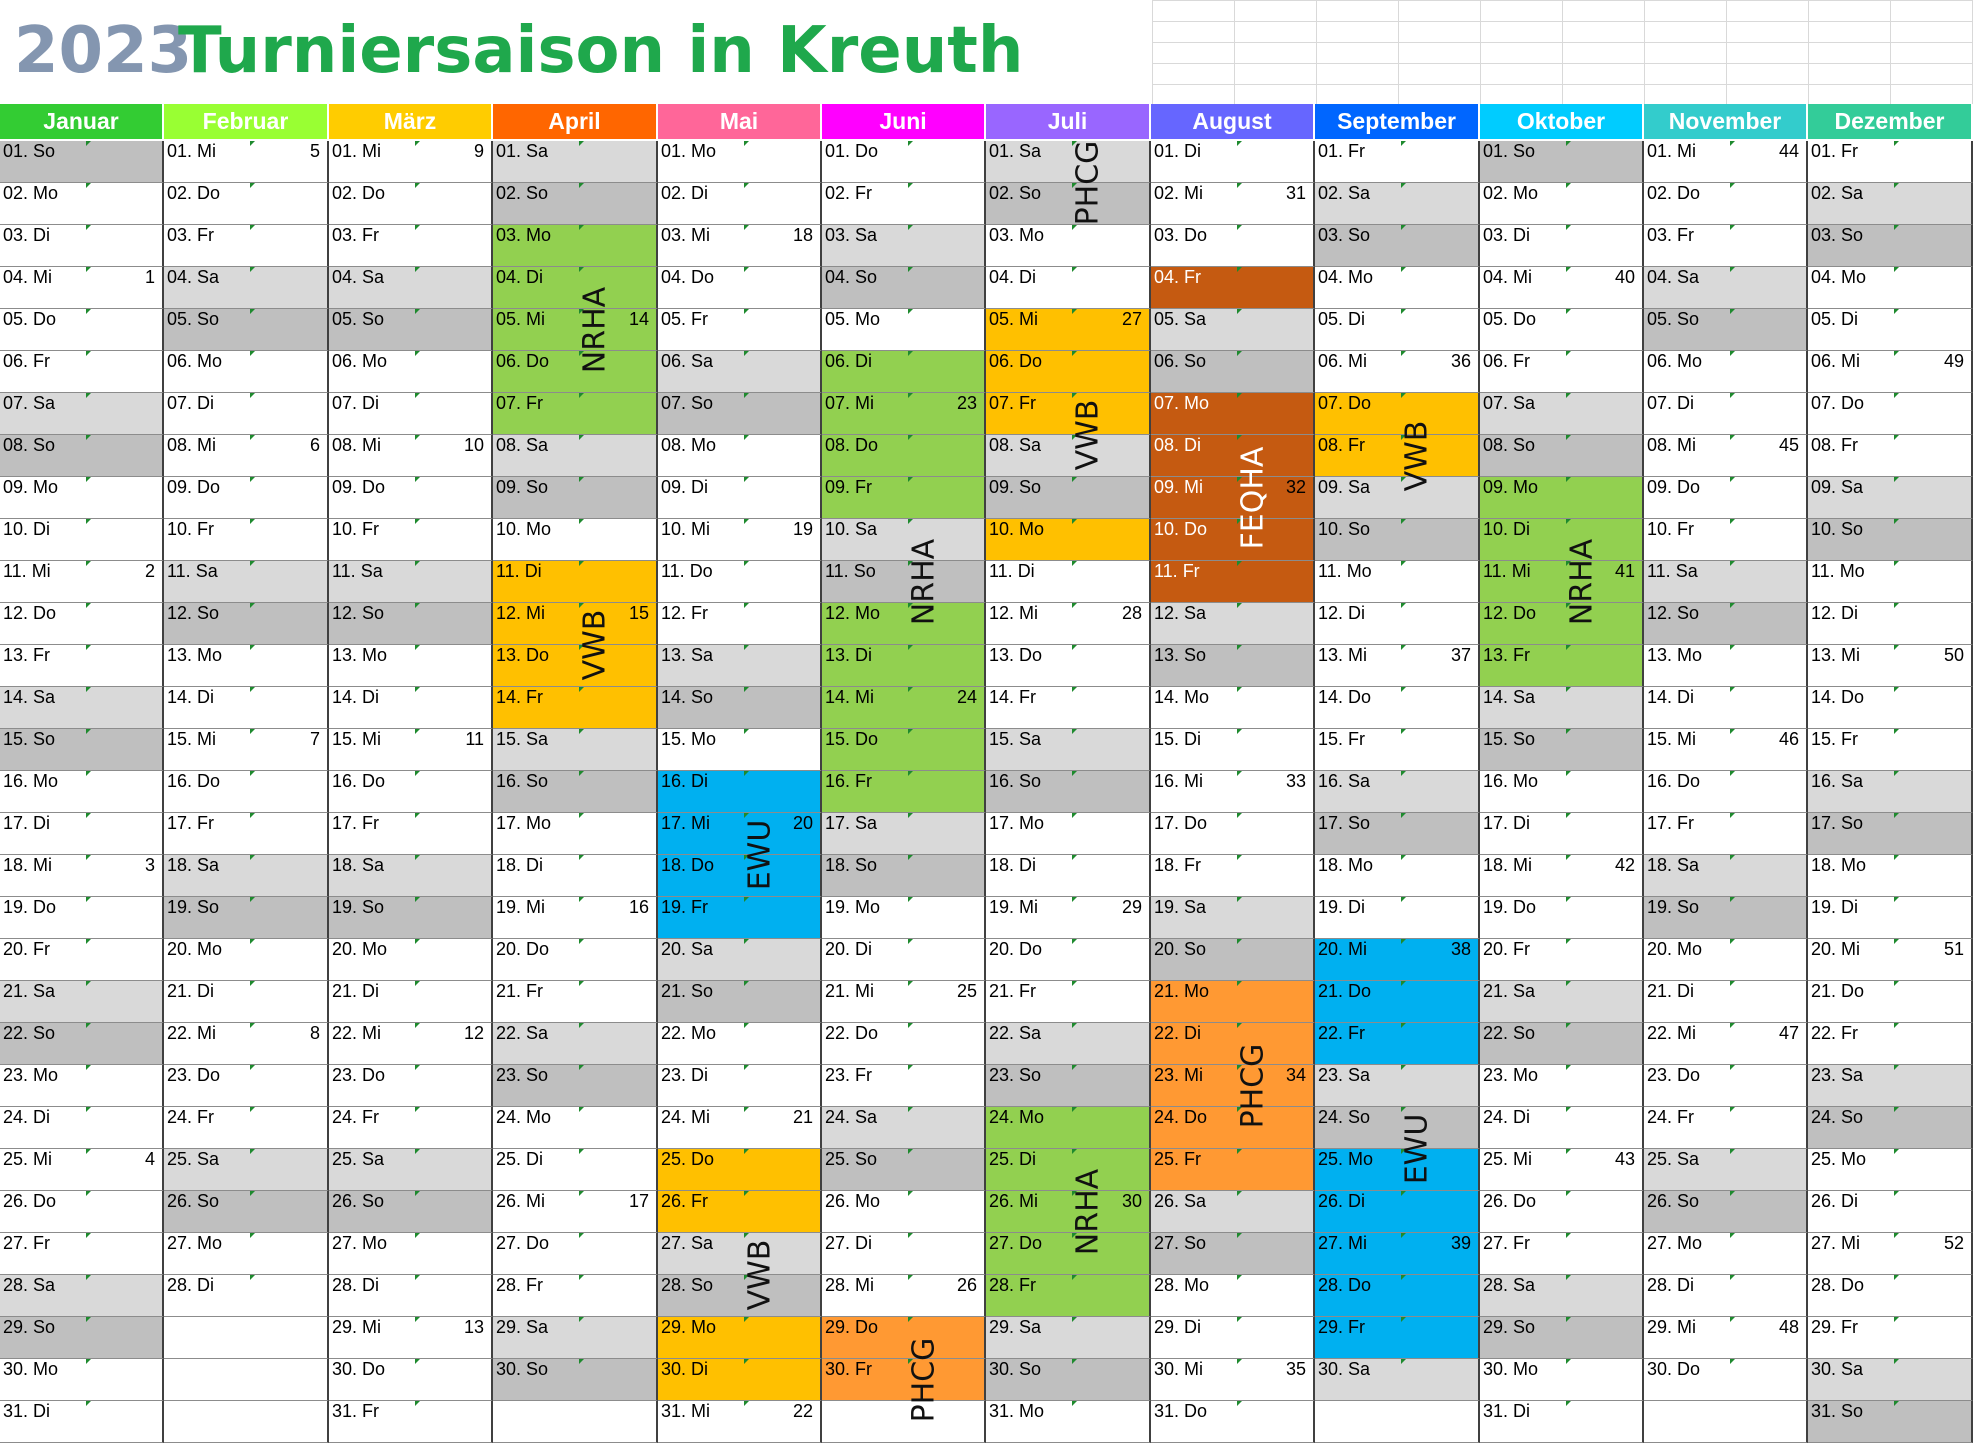 Image resolution: width=1973 pixels, height=1443 pixels. What do you see at coordinates (82, 750) in the screenshot?
I see `day-cell: 15. So` at bounding box center [82, 750].